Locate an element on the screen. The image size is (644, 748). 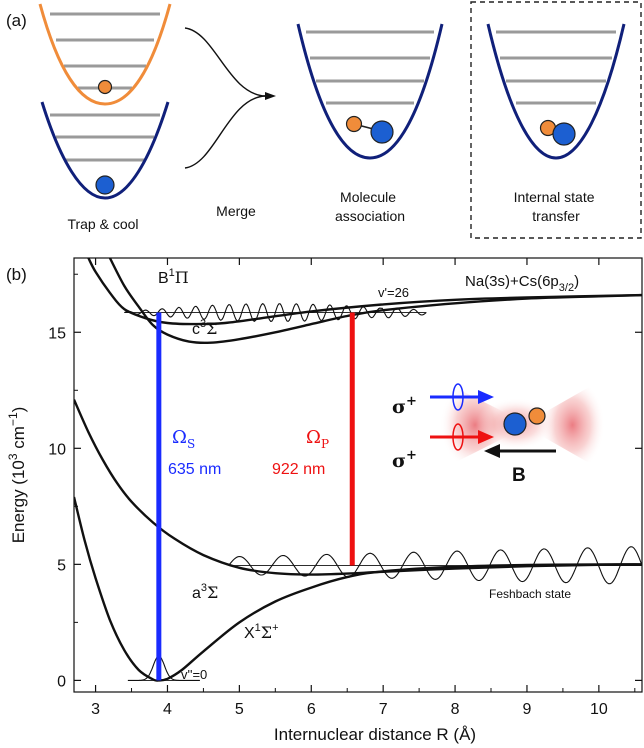
x-tick-label: 9 is located at coordinates (527, 709).